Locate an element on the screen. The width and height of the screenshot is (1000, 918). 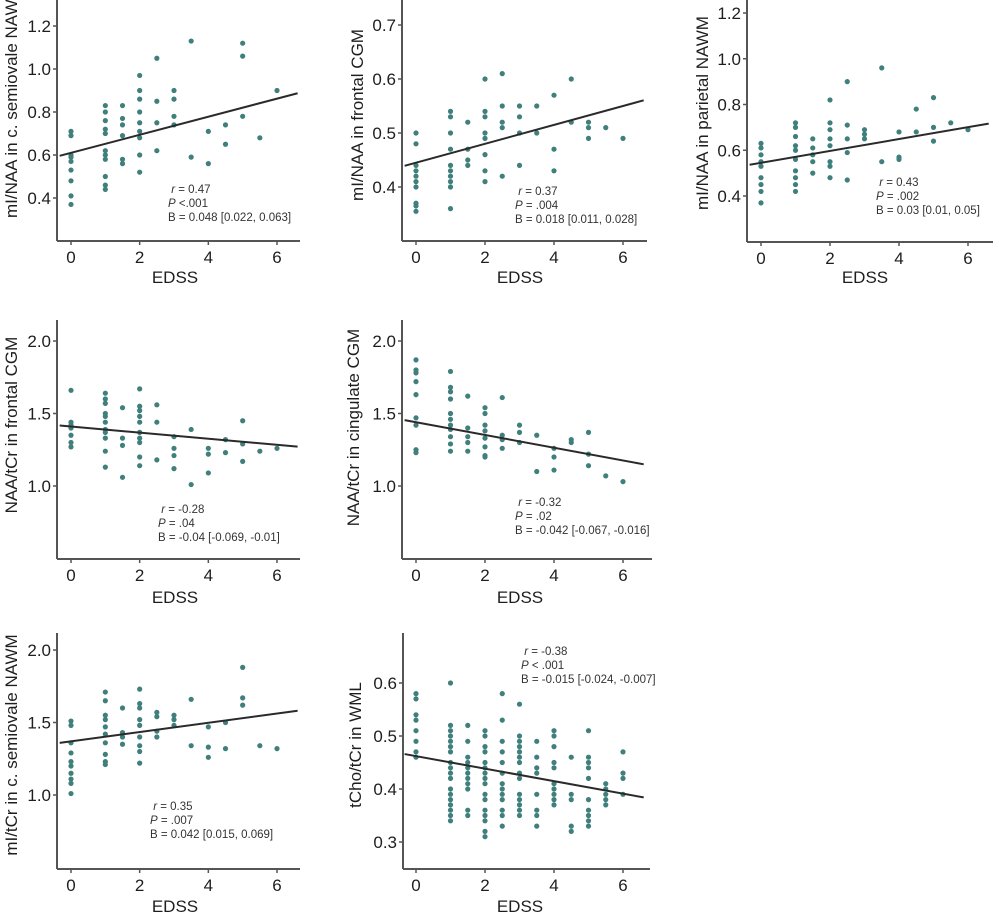
y-tick-label: 0.6 is located at coordinates (384, 79).